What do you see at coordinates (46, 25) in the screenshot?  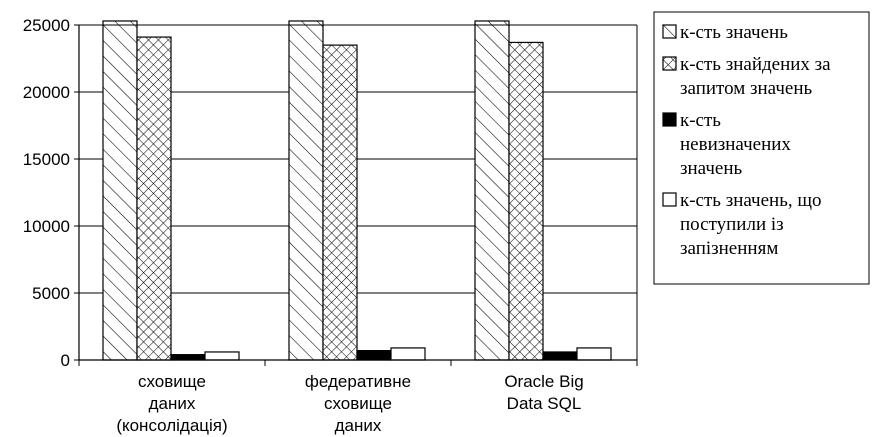 I see `y-tick-label: 25000` at bounding box center [46, 25].